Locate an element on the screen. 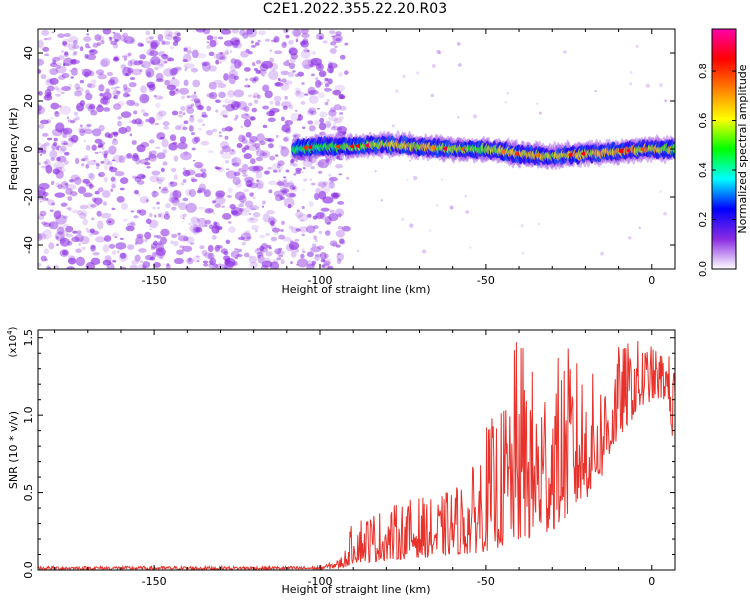 The width and height of the screenshot is (750, 600). colorbar-tick-label: 0.0 is located at coordinates (703, 269).